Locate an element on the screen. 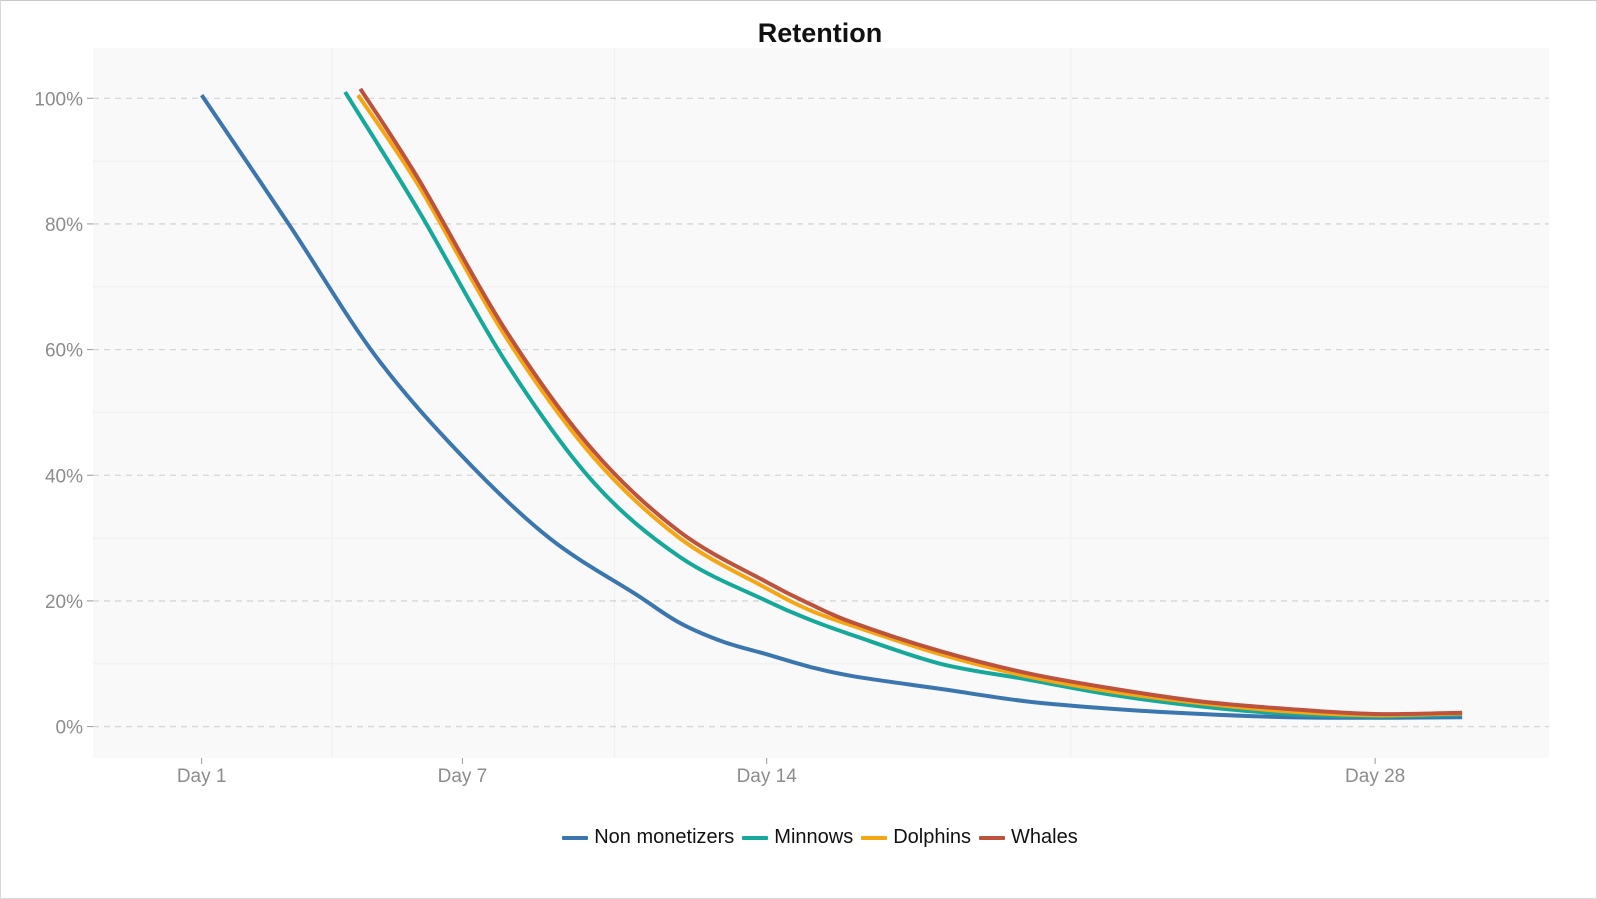 This screenshot has width=1597, height=899. legend-item-minnows: Minnows is located at coordinates (797, 837).